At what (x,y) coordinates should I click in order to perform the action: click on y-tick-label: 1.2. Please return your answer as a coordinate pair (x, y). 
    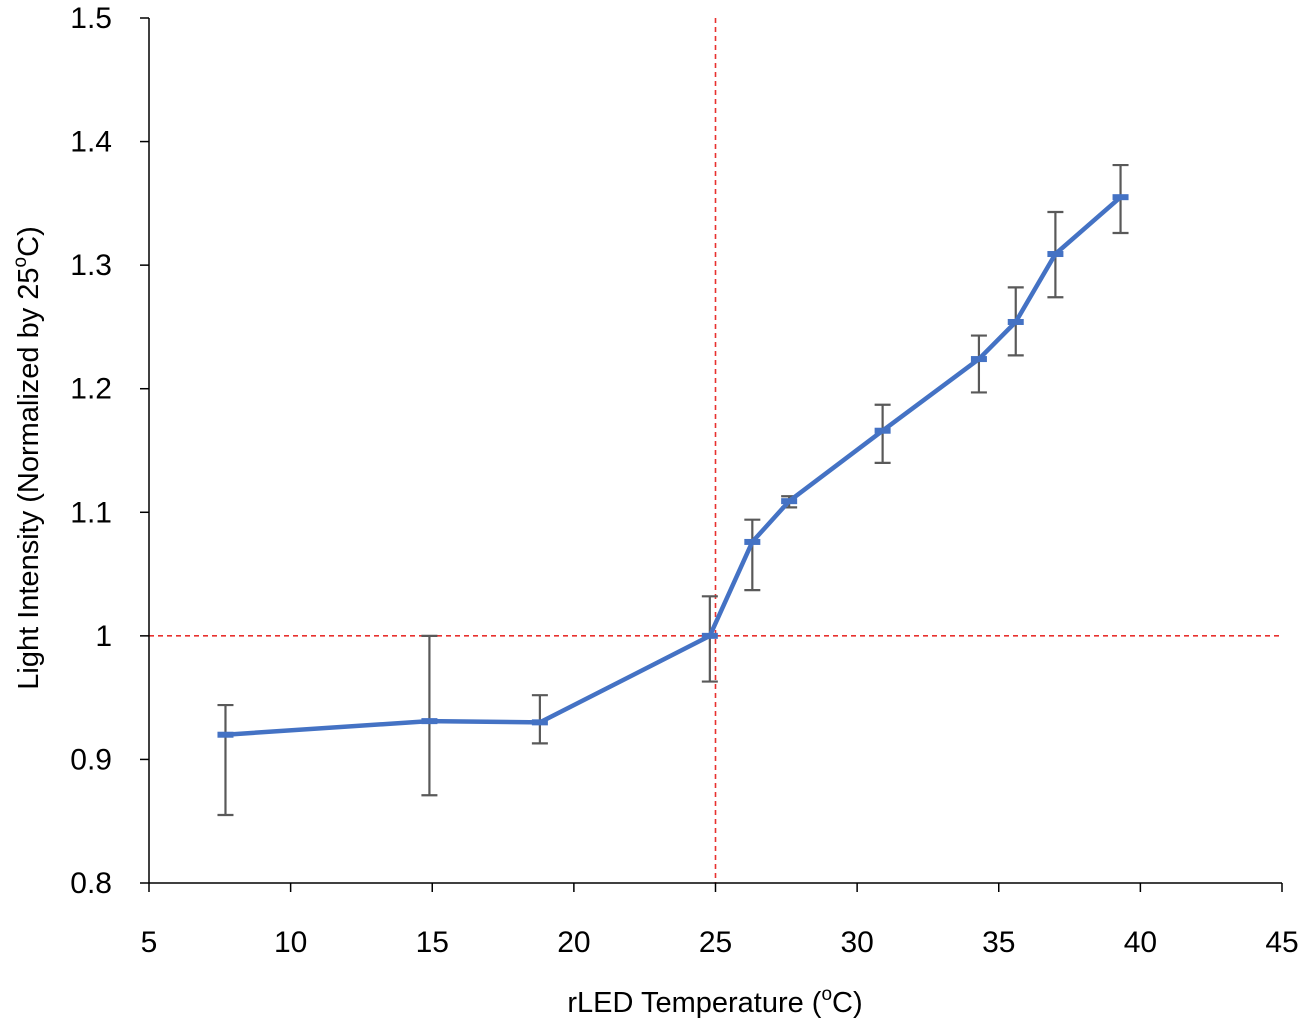
    Looking at the image, I should click on (91, 389).